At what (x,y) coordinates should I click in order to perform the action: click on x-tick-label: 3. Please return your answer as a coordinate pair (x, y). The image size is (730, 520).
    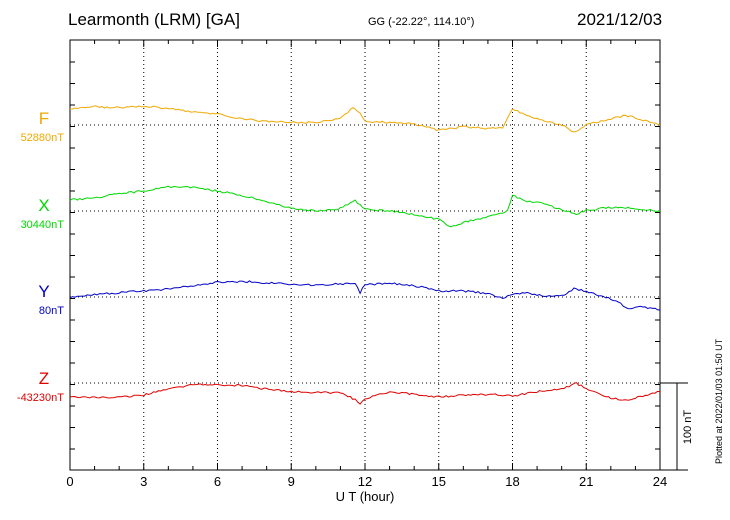
    Looking at the image, I should click on (143, 481).